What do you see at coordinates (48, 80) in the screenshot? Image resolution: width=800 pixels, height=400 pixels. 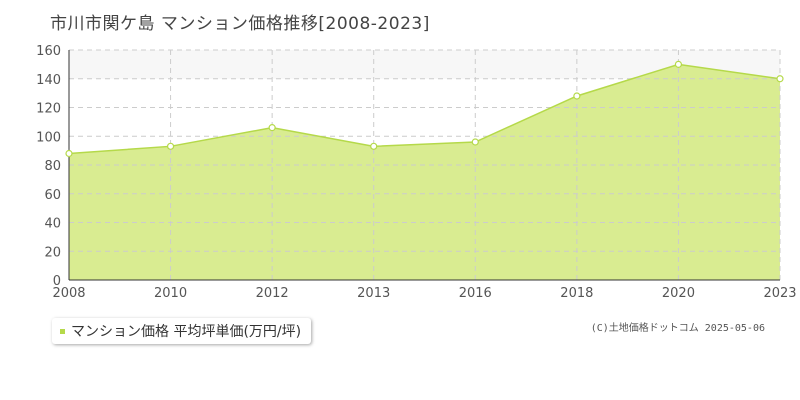 I see `y-tick-label: 140` at bounding box center [48, 80].